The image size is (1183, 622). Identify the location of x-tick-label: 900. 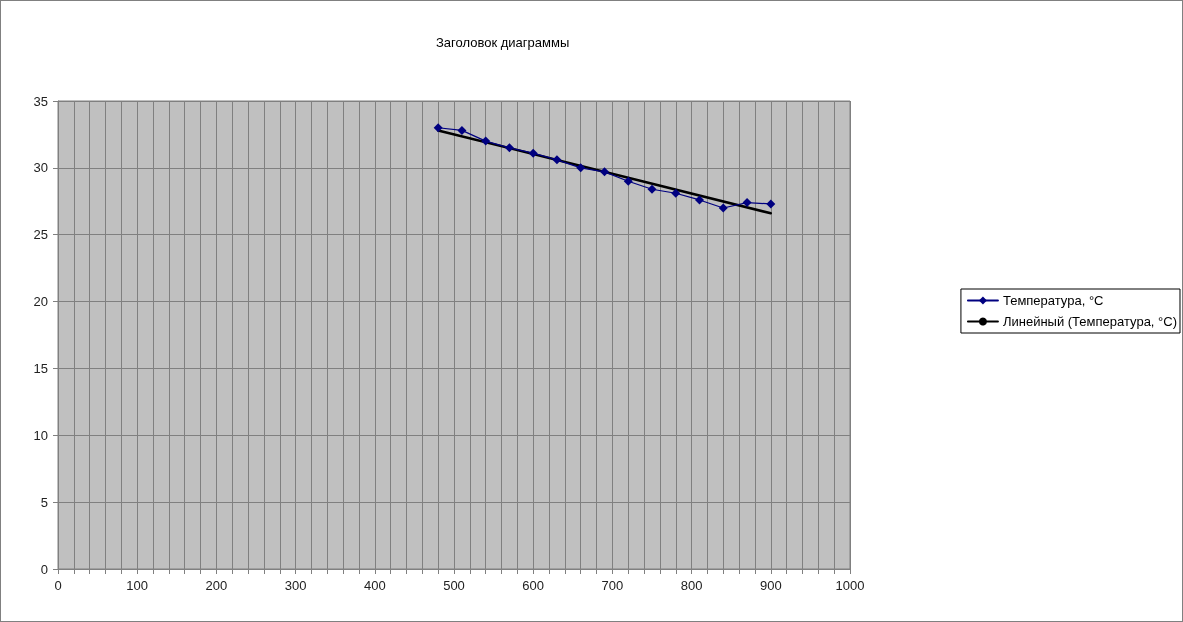
(770, 585).